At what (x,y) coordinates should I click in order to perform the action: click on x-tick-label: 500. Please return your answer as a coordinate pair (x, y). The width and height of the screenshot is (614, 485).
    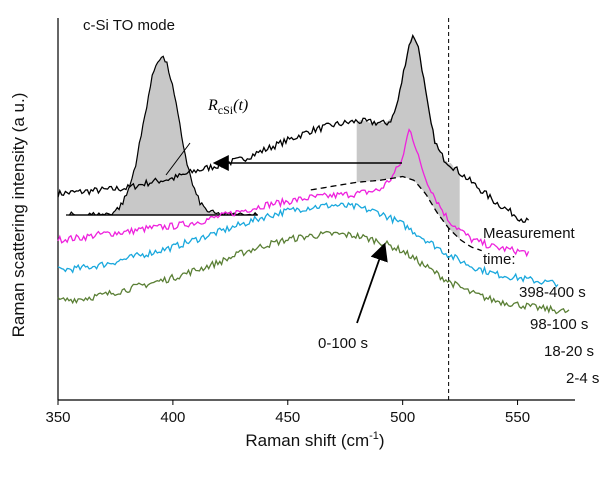
    Looking at the image, I should click on (402, 417).